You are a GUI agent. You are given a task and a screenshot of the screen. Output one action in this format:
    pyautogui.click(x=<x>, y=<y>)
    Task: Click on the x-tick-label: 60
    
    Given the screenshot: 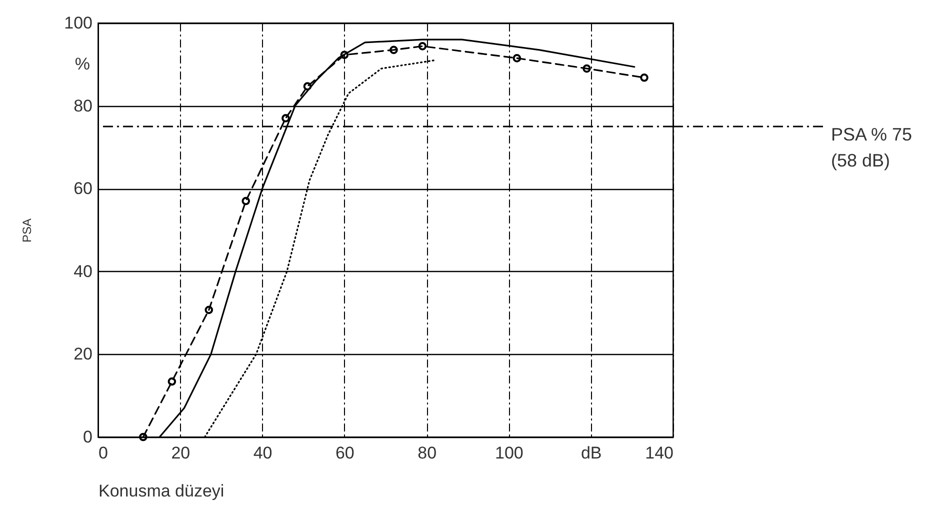 What is the action you would take?
    pyautogui.click(x=344, y=453)
    